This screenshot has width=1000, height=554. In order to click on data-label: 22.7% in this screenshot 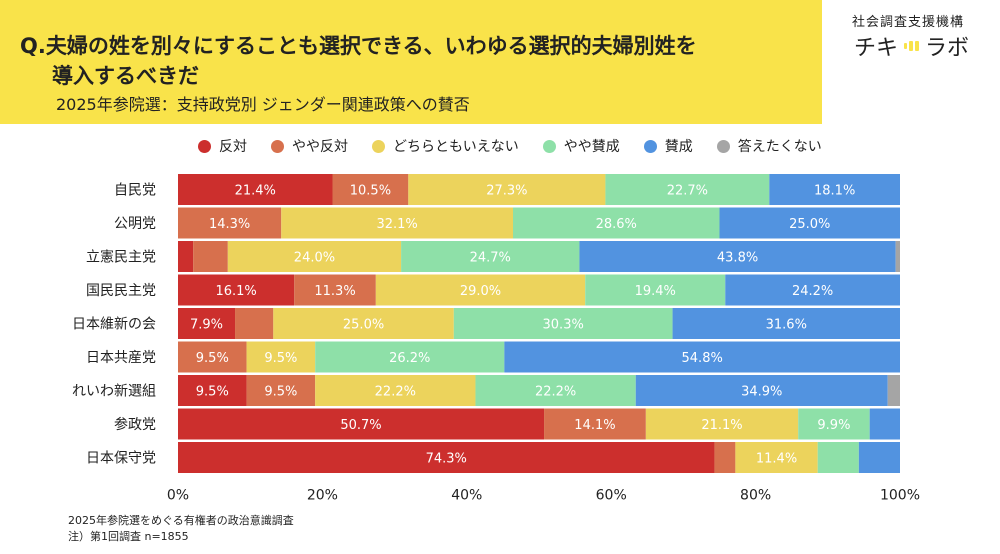, I will do `click(687, 191)`.